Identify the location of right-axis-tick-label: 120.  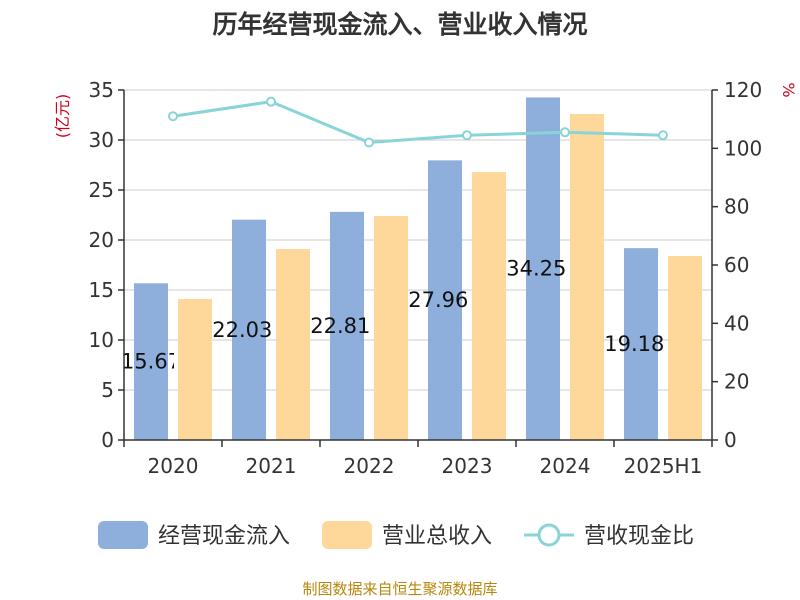
(743, 90).